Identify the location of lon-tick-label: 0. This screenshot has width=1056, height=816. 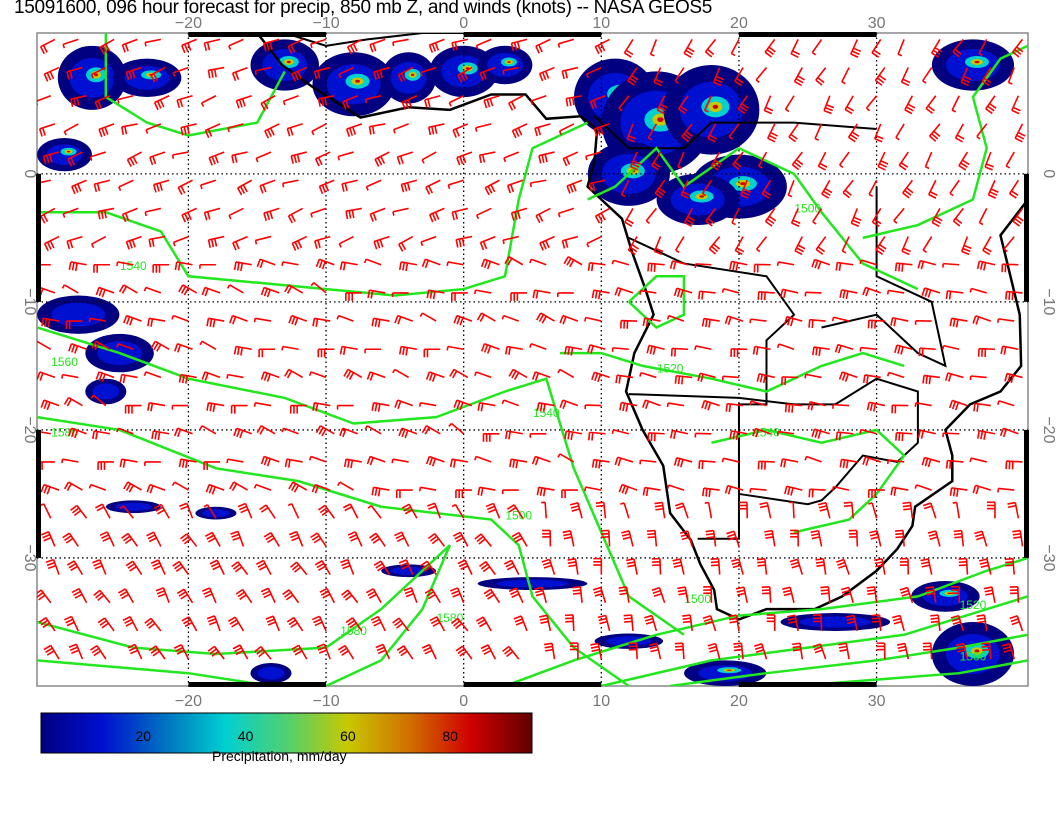
(463, 23).